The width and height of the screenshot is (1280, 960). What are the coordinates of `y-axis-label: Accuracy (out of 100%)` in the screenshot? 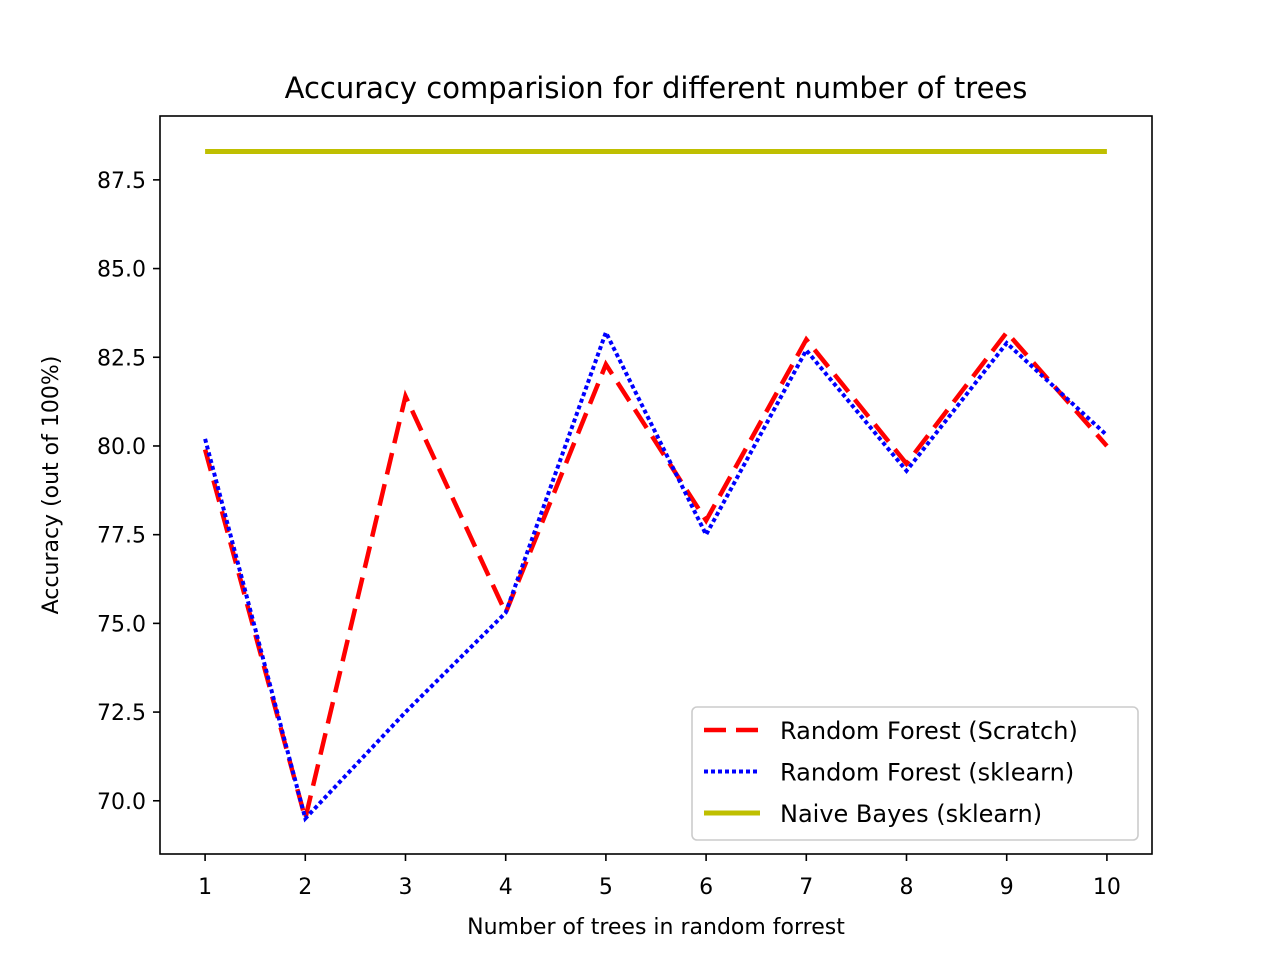 It's located at (51, 485).